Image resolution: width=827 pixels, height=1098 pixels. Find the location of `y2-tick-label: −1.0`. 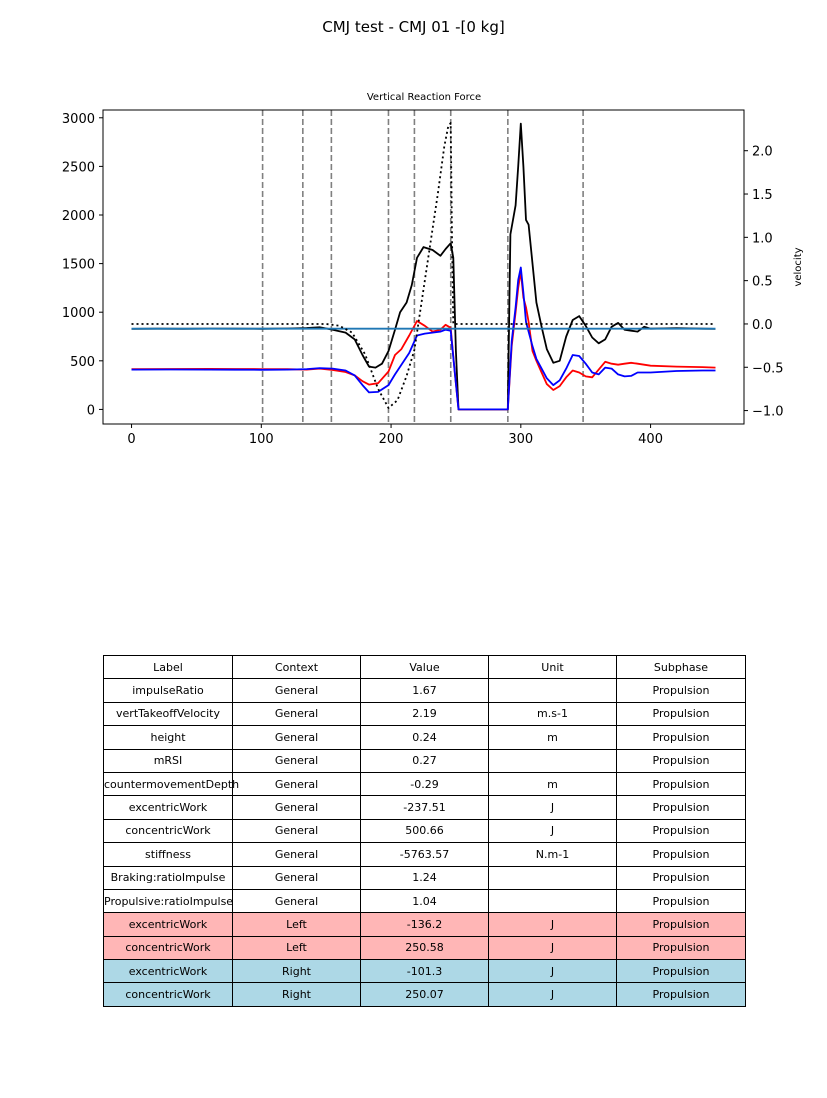

y2-tick-label: −1.0 is located at coordinates (768, 412).